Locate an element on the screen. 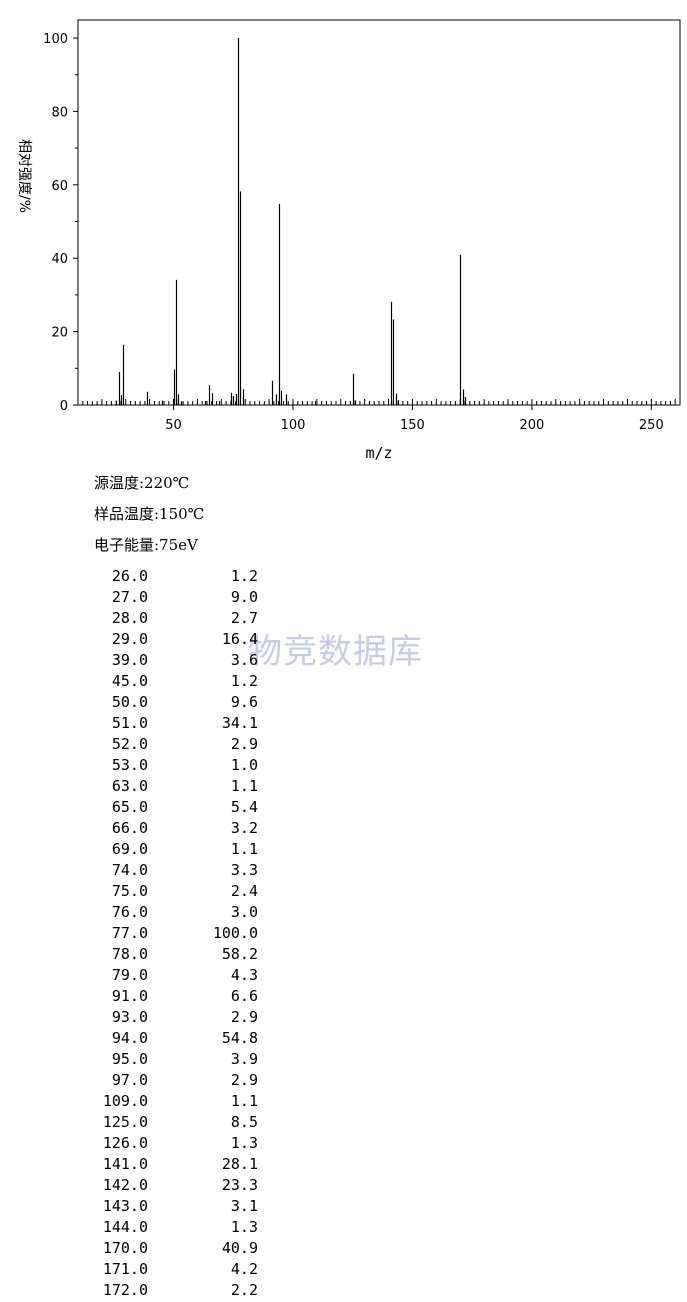 This screenshot has height=1302, width=687. intensity-value: 5.4 is located at coordinates (244, 807).